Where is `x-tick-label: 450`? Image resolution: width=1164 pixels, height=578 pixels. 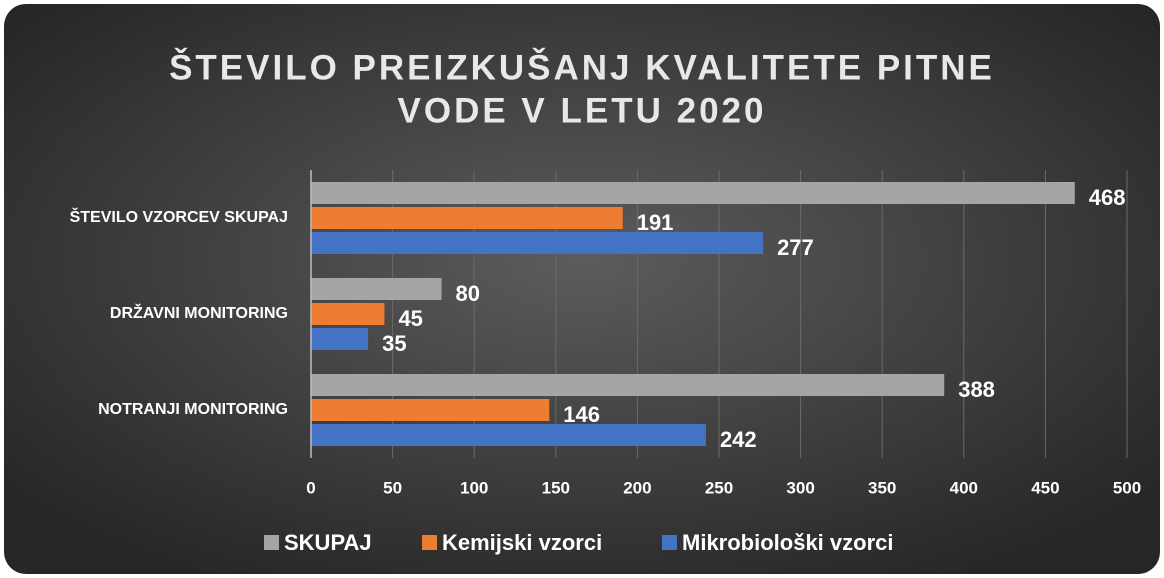 x-tick-label: 450 is located at coordinates (1045, 487).